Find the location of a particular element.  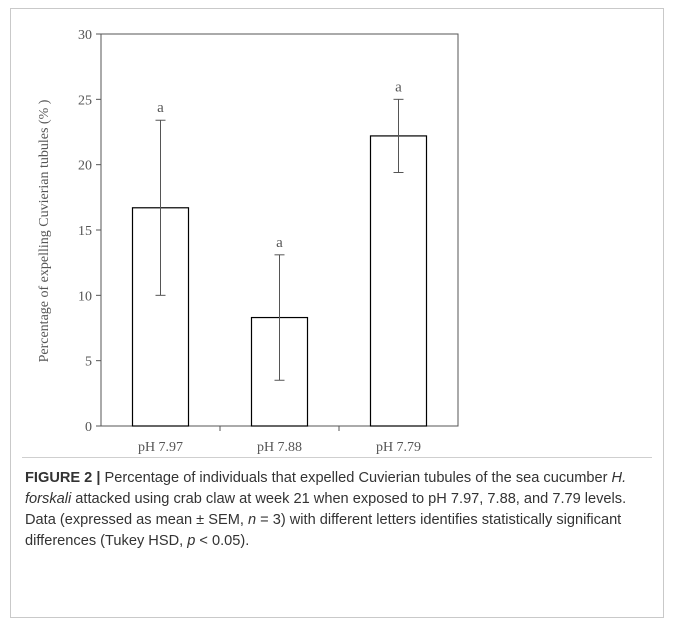

bar is located at coordinates (398, 281).